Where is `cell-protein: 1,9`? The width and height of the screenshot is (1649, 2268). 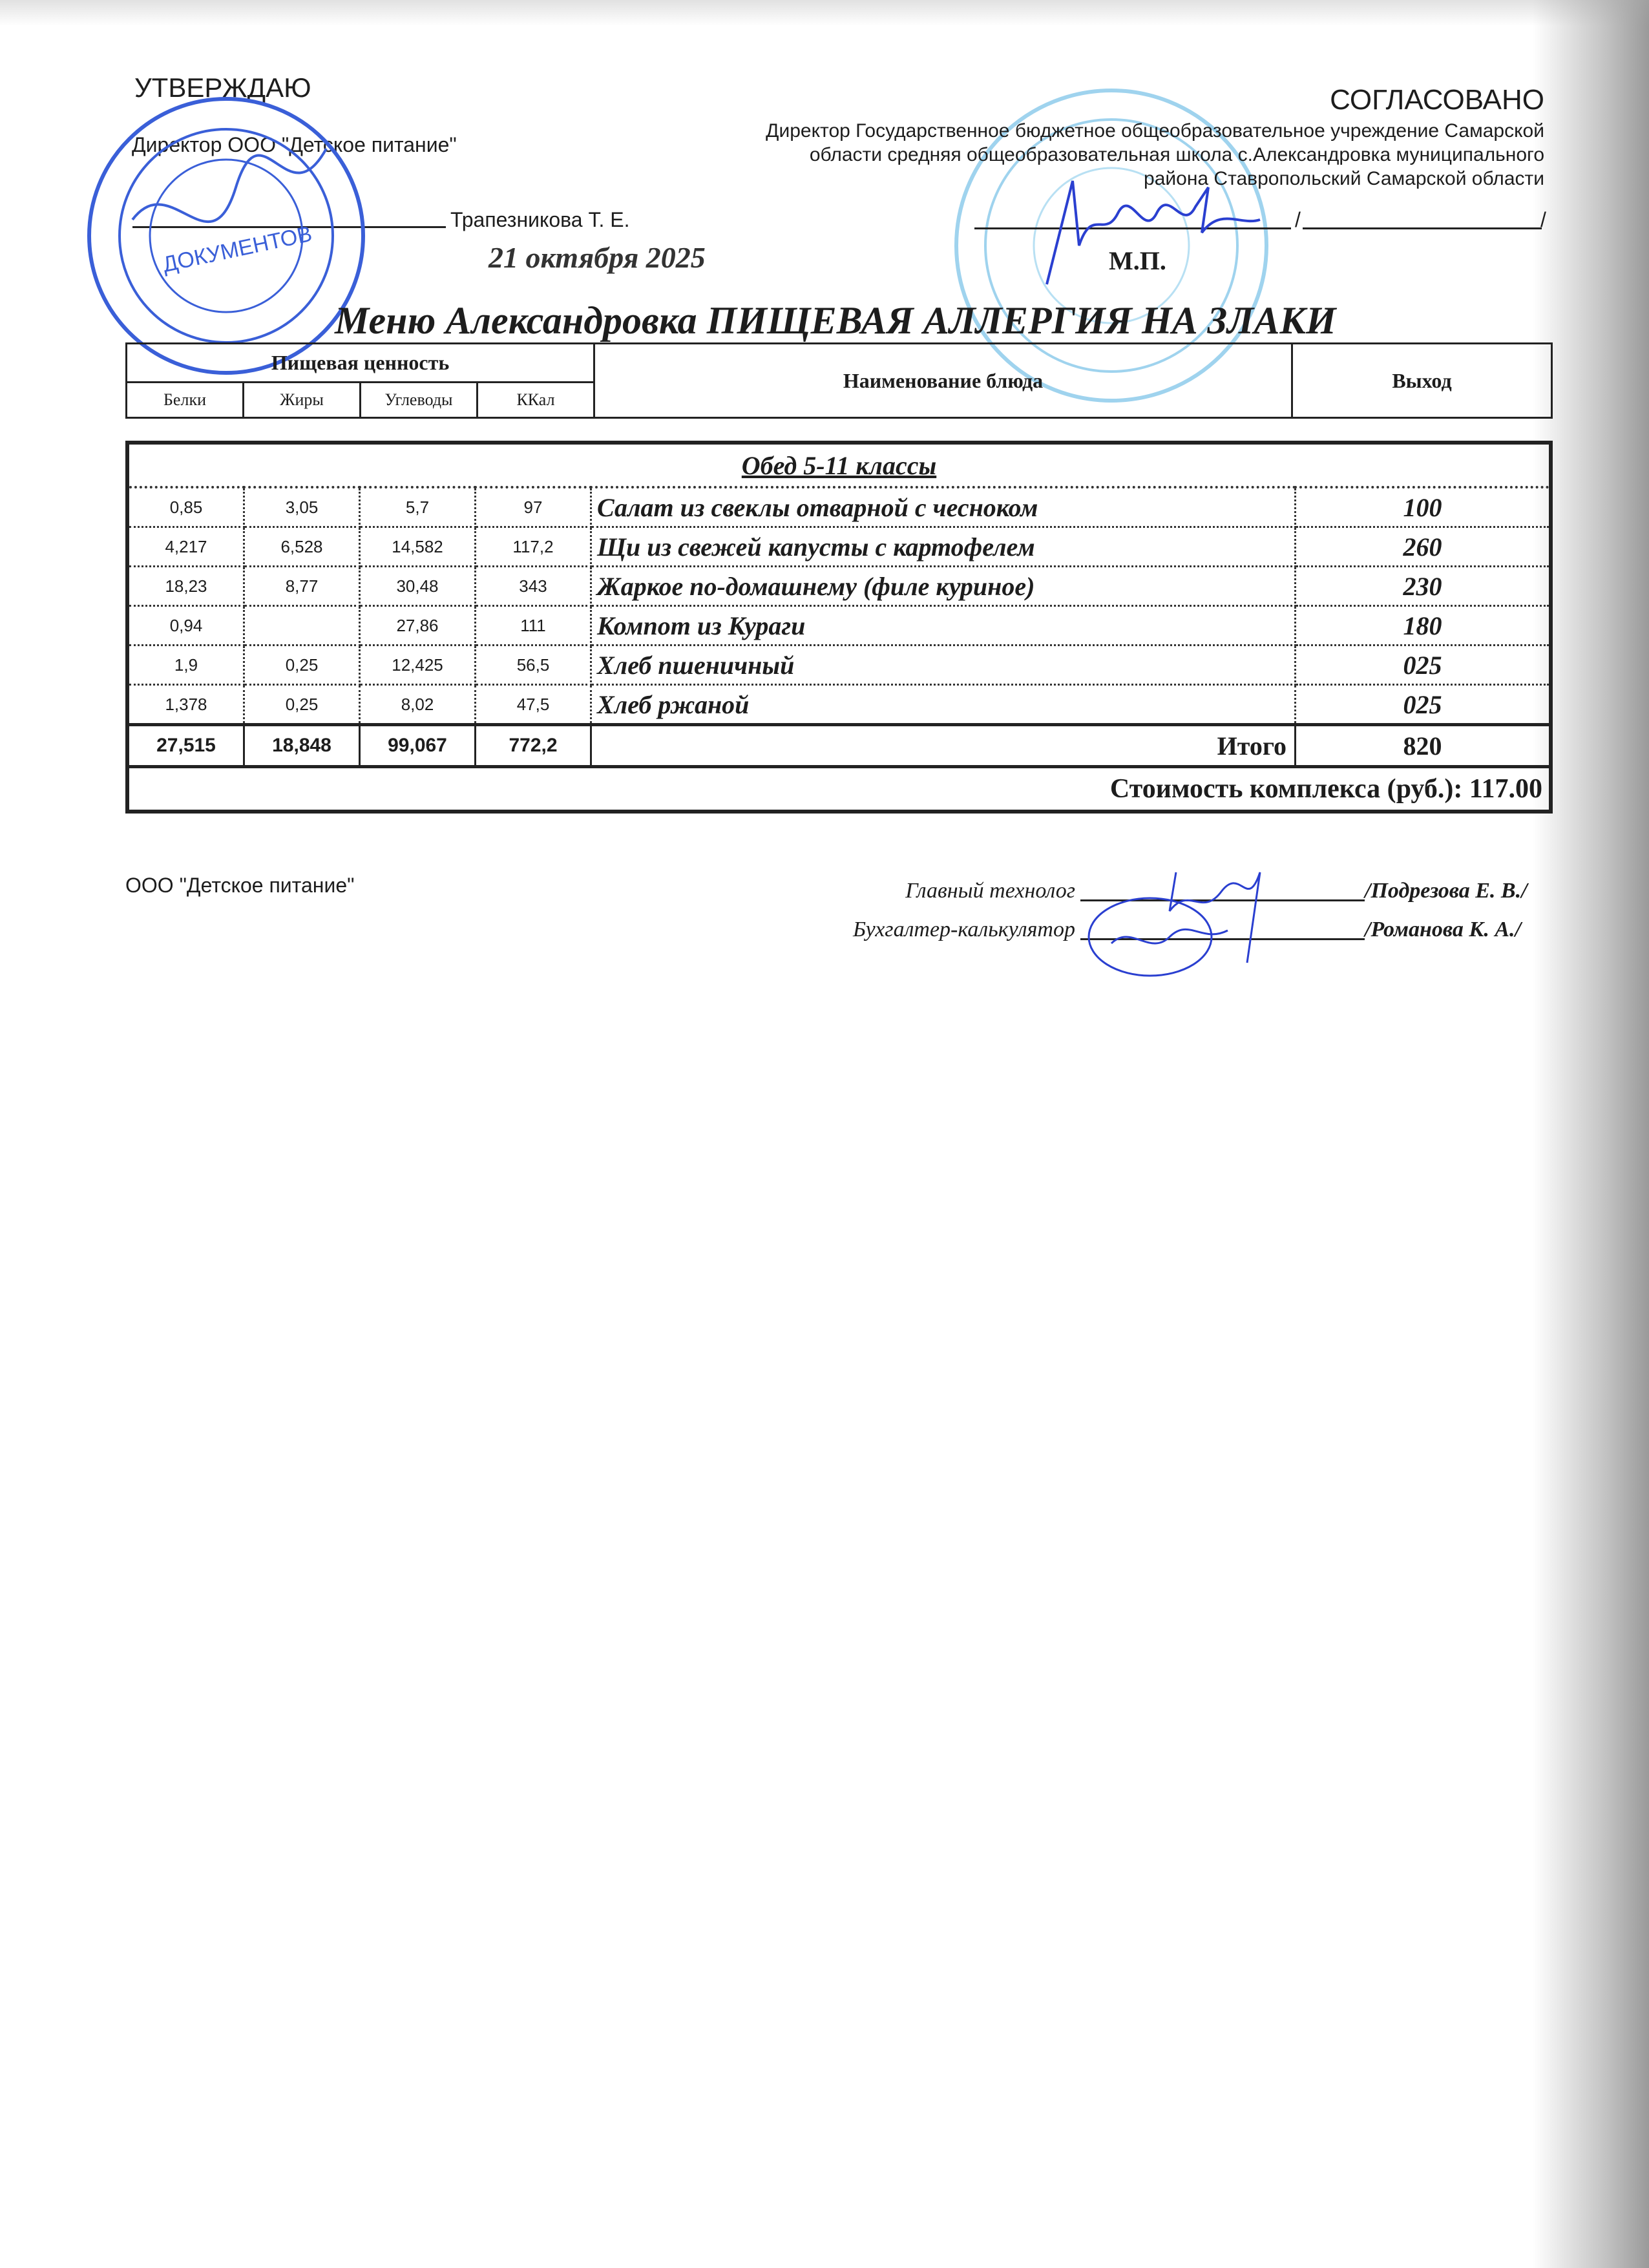
cell-protein: 1,9 is located at coordinates (186, 665).